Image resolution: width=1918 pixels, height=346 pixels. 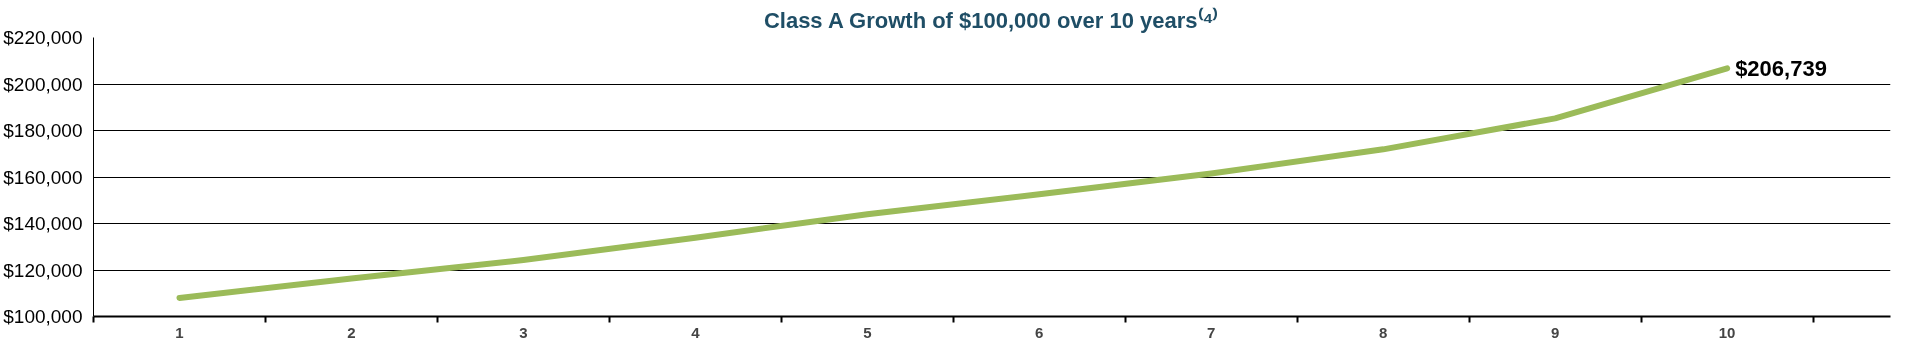 What do you see at coordinates (1727, 332) in the screenshot?
I see `x-tick-label: 10` at bounding box center [1727, 332].